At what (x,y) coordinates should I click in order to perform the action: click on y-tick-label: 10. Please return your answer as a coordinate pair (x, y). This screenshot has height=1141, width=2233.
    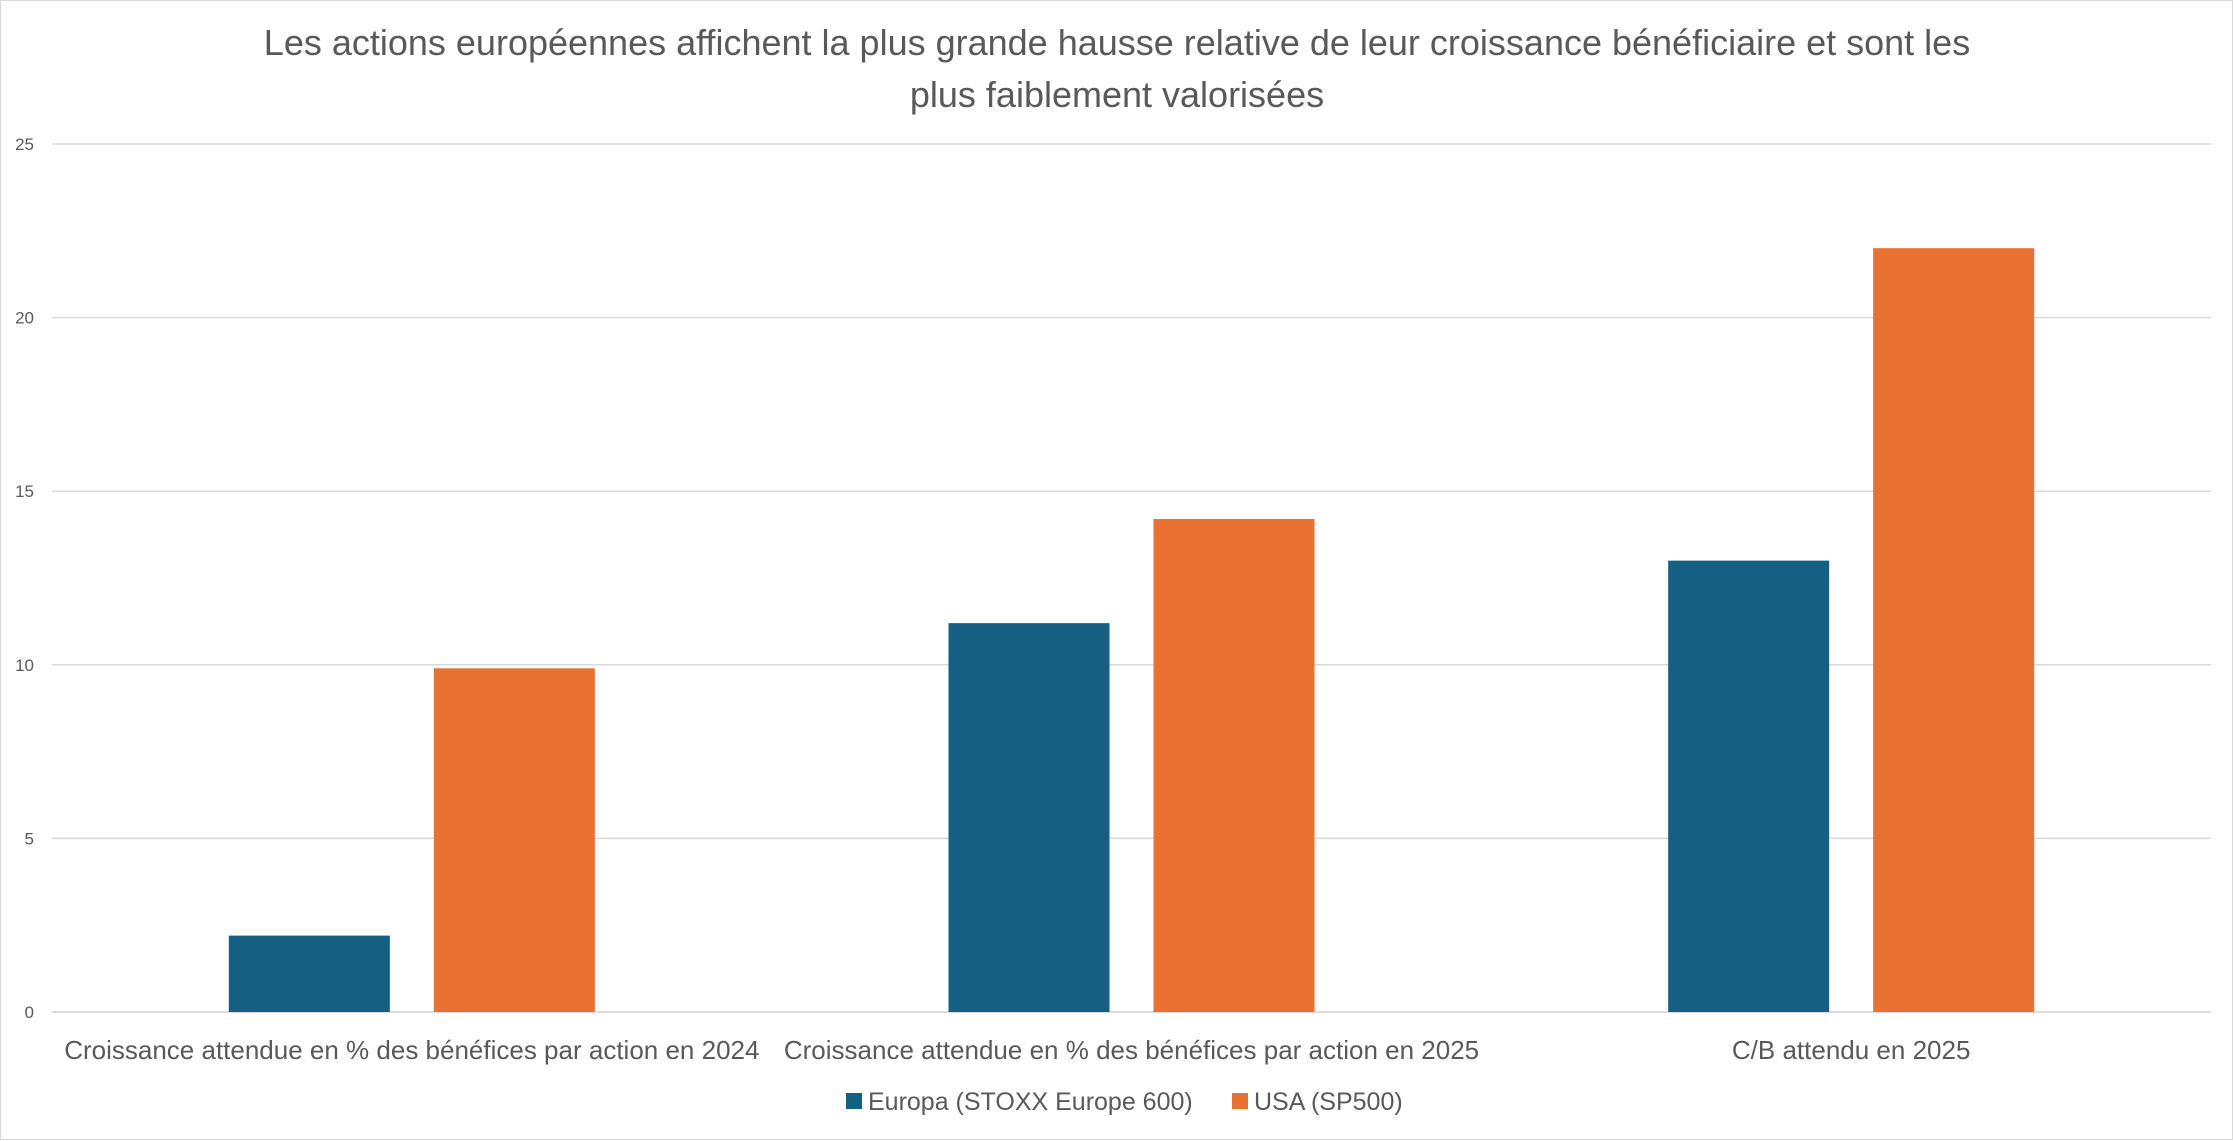
    Looking at the image, I should click on (24, 665).